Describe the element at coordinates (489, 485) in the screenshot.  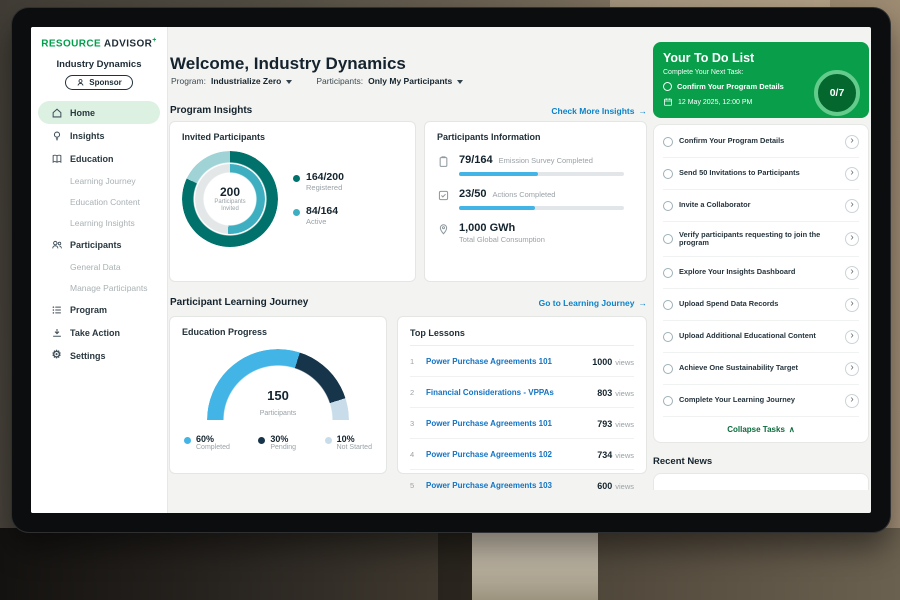
I see `lesson-link: Power Purchase Agreements 103` at that location.